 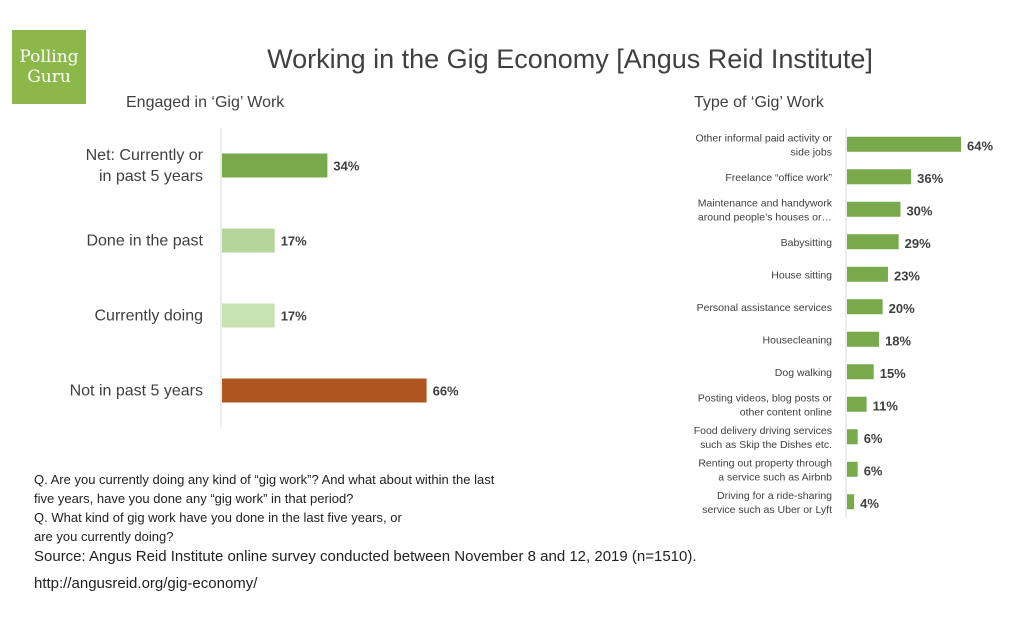 What do you see at coordinates (803, 373) in the screenshot?
I see `right-category-label-7: Dog walking` at bounding box center [803, 373].